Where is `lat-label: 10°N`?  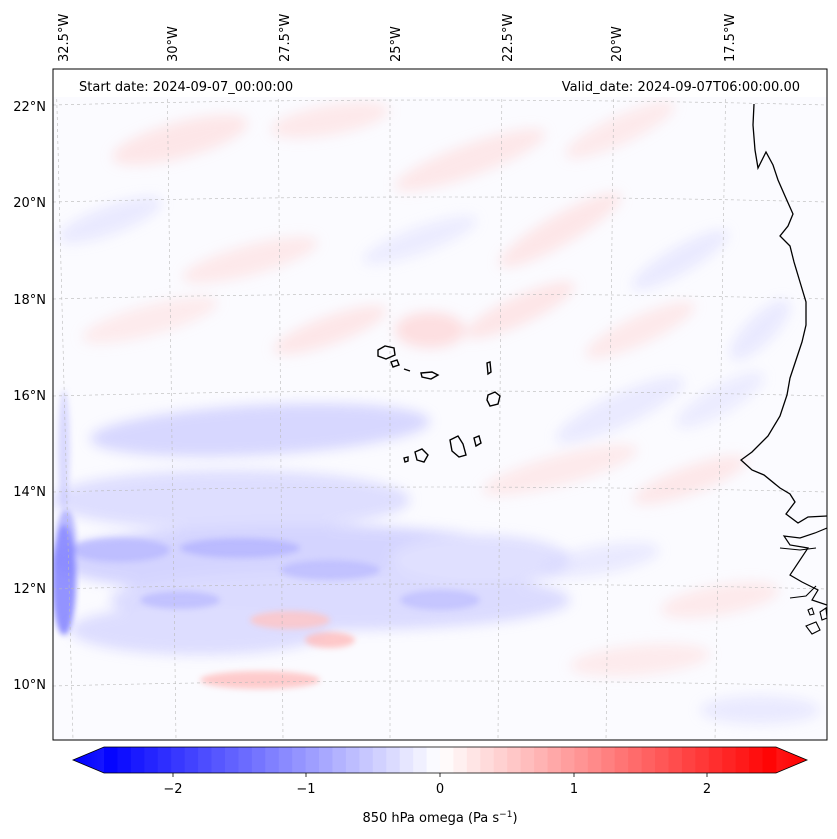 lat-label: 10°N is located at coordinates (29, 685).